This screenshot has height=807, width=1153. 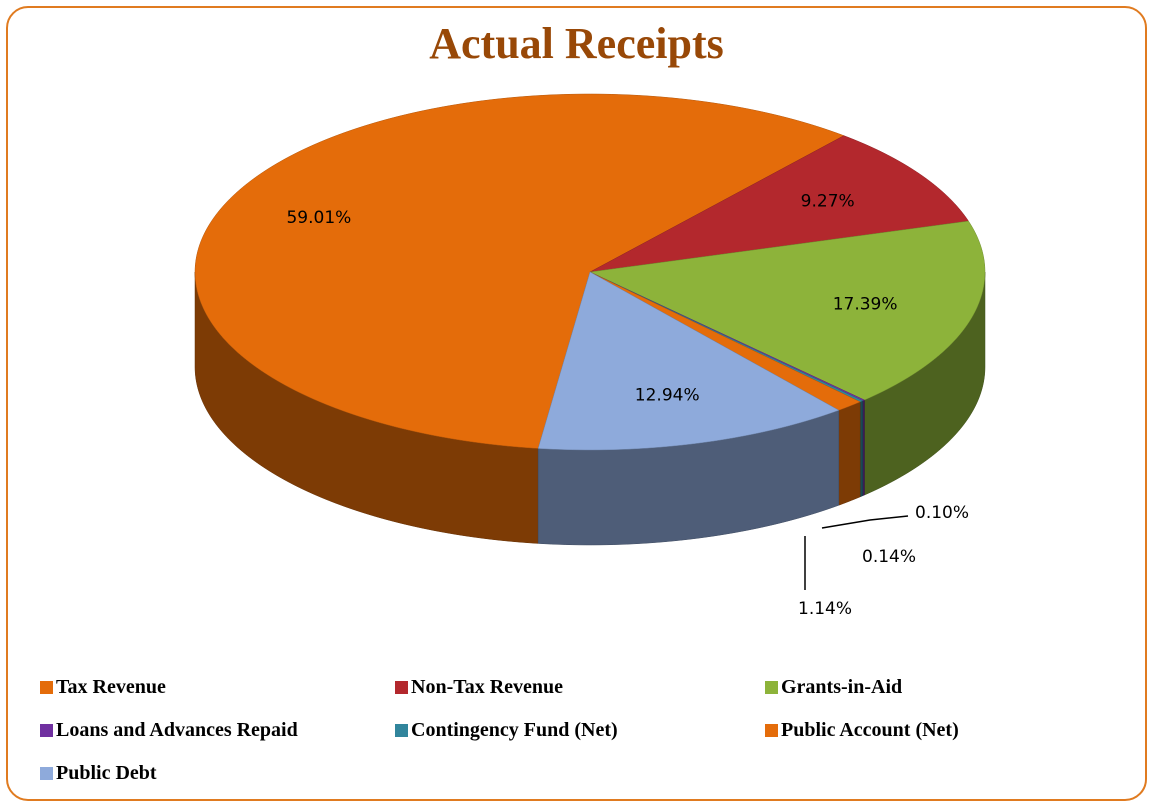 What do you see at coordinates (177, 730) in the screenshot?
I see `legend-label: Loans and Advances Repaid` at bounding box center [177, 730].